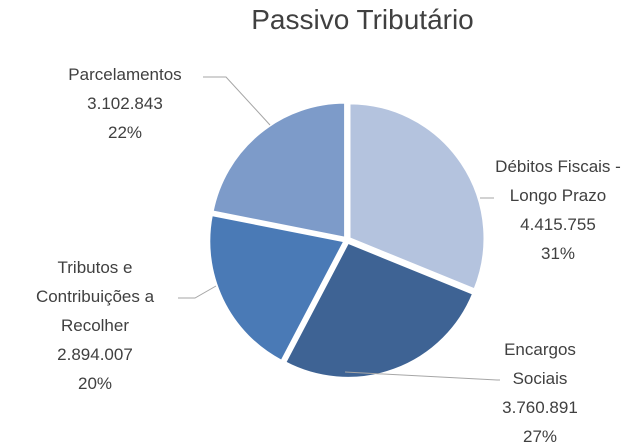 Image resolution: width=635 pixels, height=445 pixels. Describe the element at coordinates (540, 390) in the screenshot. I see `data-label: Encargos Sociais 3.760.891 27%` at that location.